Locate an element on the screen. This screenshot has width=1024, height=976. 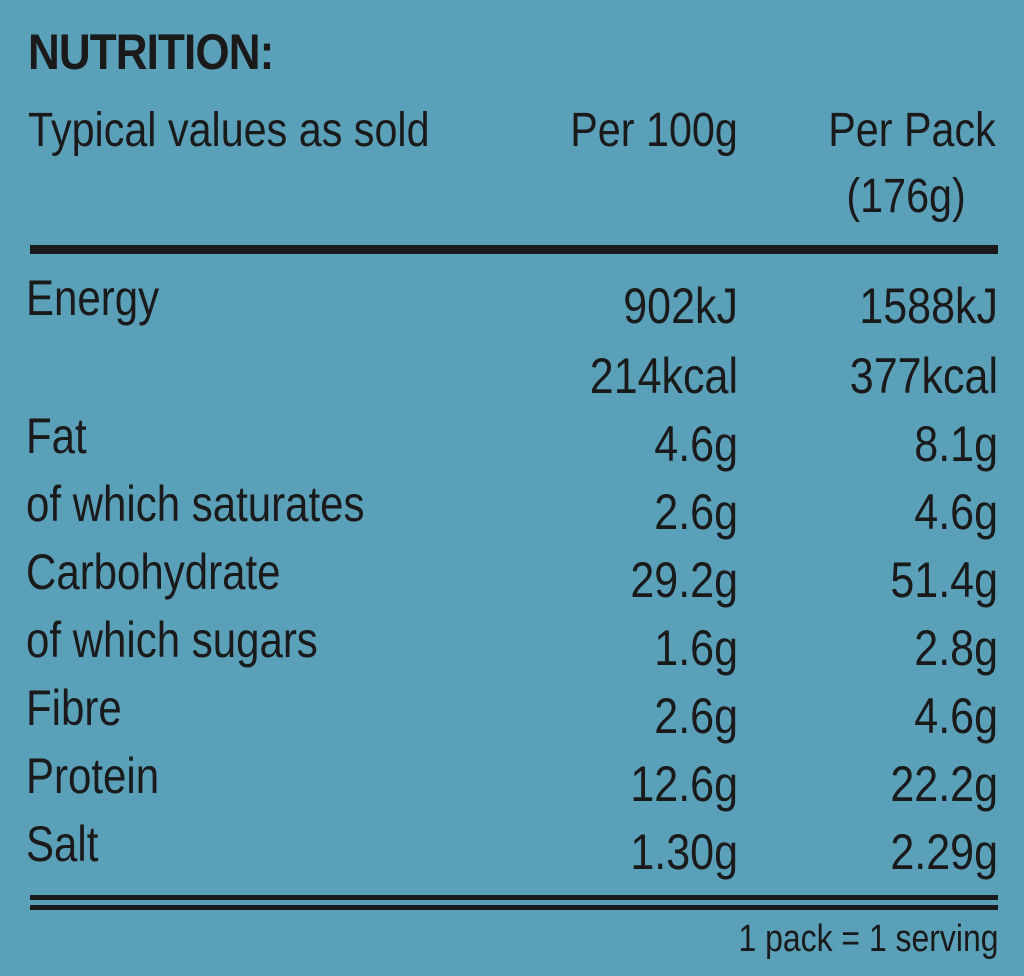
per-100g-header: Per 100g is located at coordinates (654, 130).